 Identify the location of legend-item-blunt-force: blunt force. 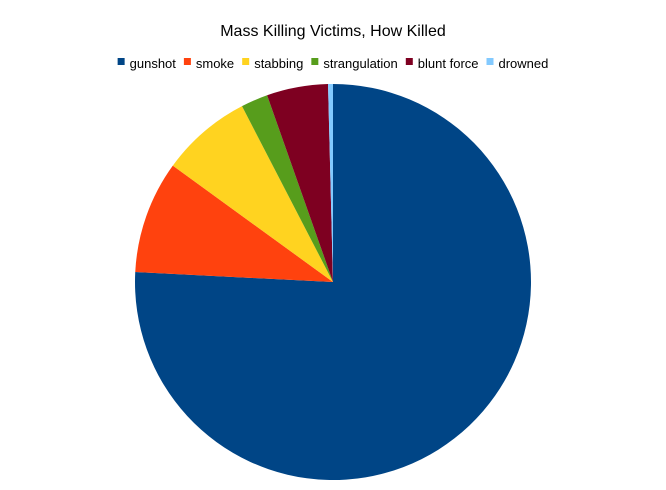
(442, 63).